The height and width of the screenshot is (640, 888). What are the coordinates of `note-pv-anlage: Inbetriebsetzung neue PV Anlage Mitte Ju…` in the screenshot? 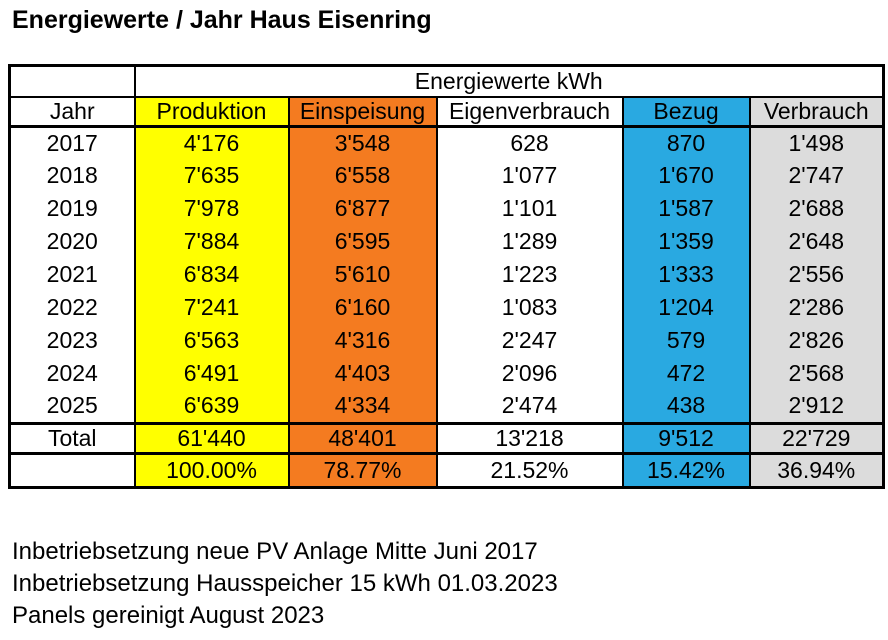 It's located at (275, 551).